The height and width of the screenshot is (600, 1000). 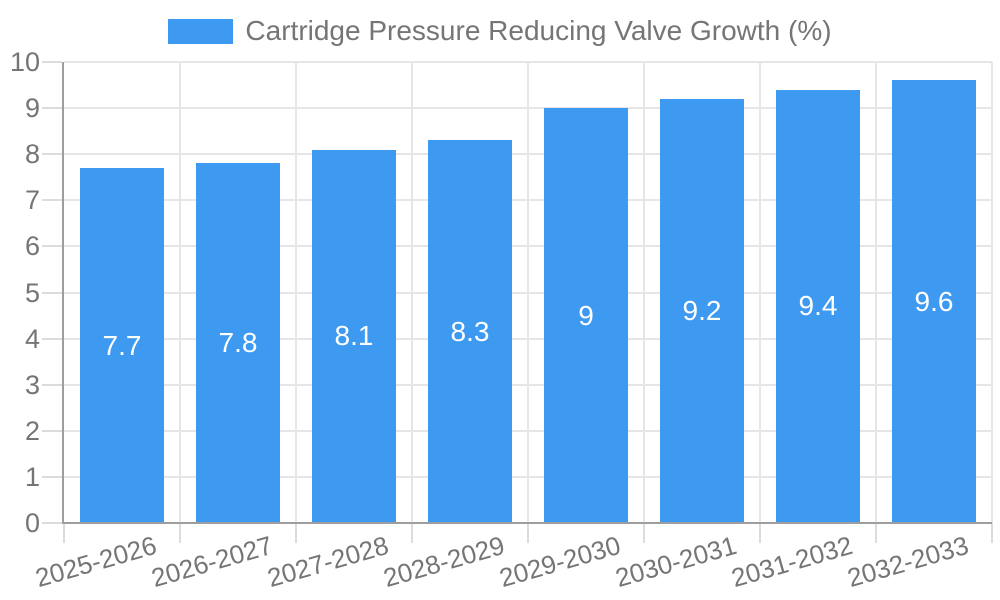 I want to click on bar-value-label: 7.8, so click(x=238, y=343).